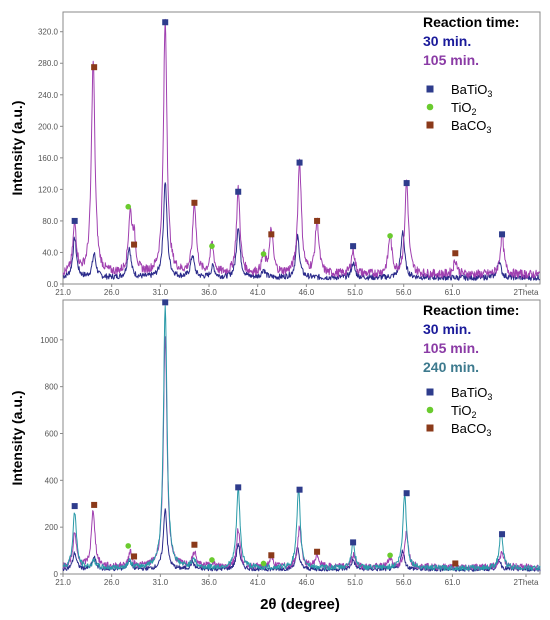  Describe the element at coordinates (52, 387) in the screenshot. I see `y-tick-label: 800` at that location.